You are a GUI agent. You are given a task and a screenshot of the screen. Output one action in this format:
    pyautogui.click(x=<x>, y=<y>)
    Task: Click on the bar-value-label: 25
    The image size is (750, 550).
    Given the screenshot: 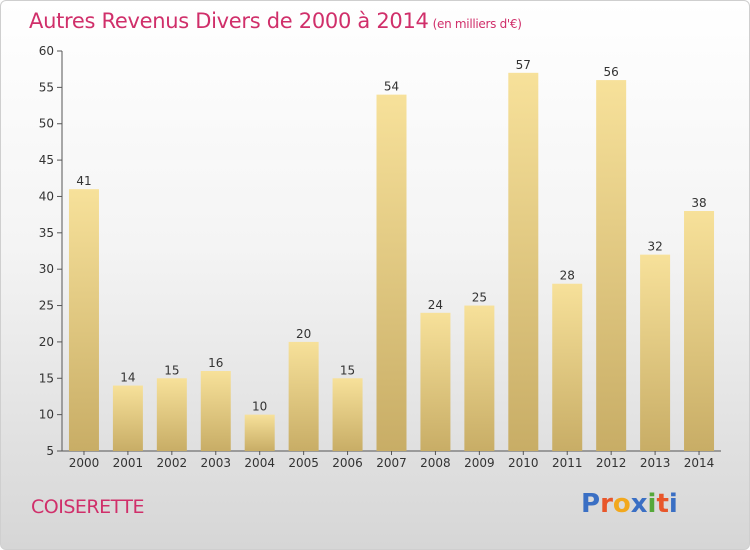 What is the action you would take?
    pyautogui.click(x=479, y=298)
    